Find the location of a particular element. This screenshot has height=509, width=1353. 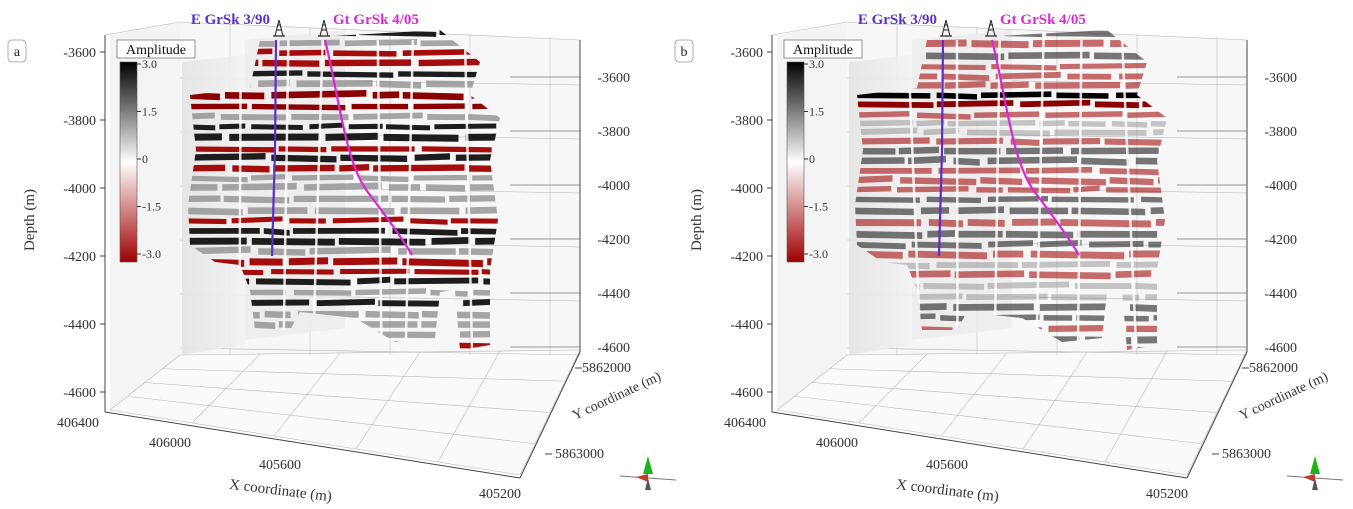

right-depth-tick-label: -4400 is located at coordinates (613, 294).